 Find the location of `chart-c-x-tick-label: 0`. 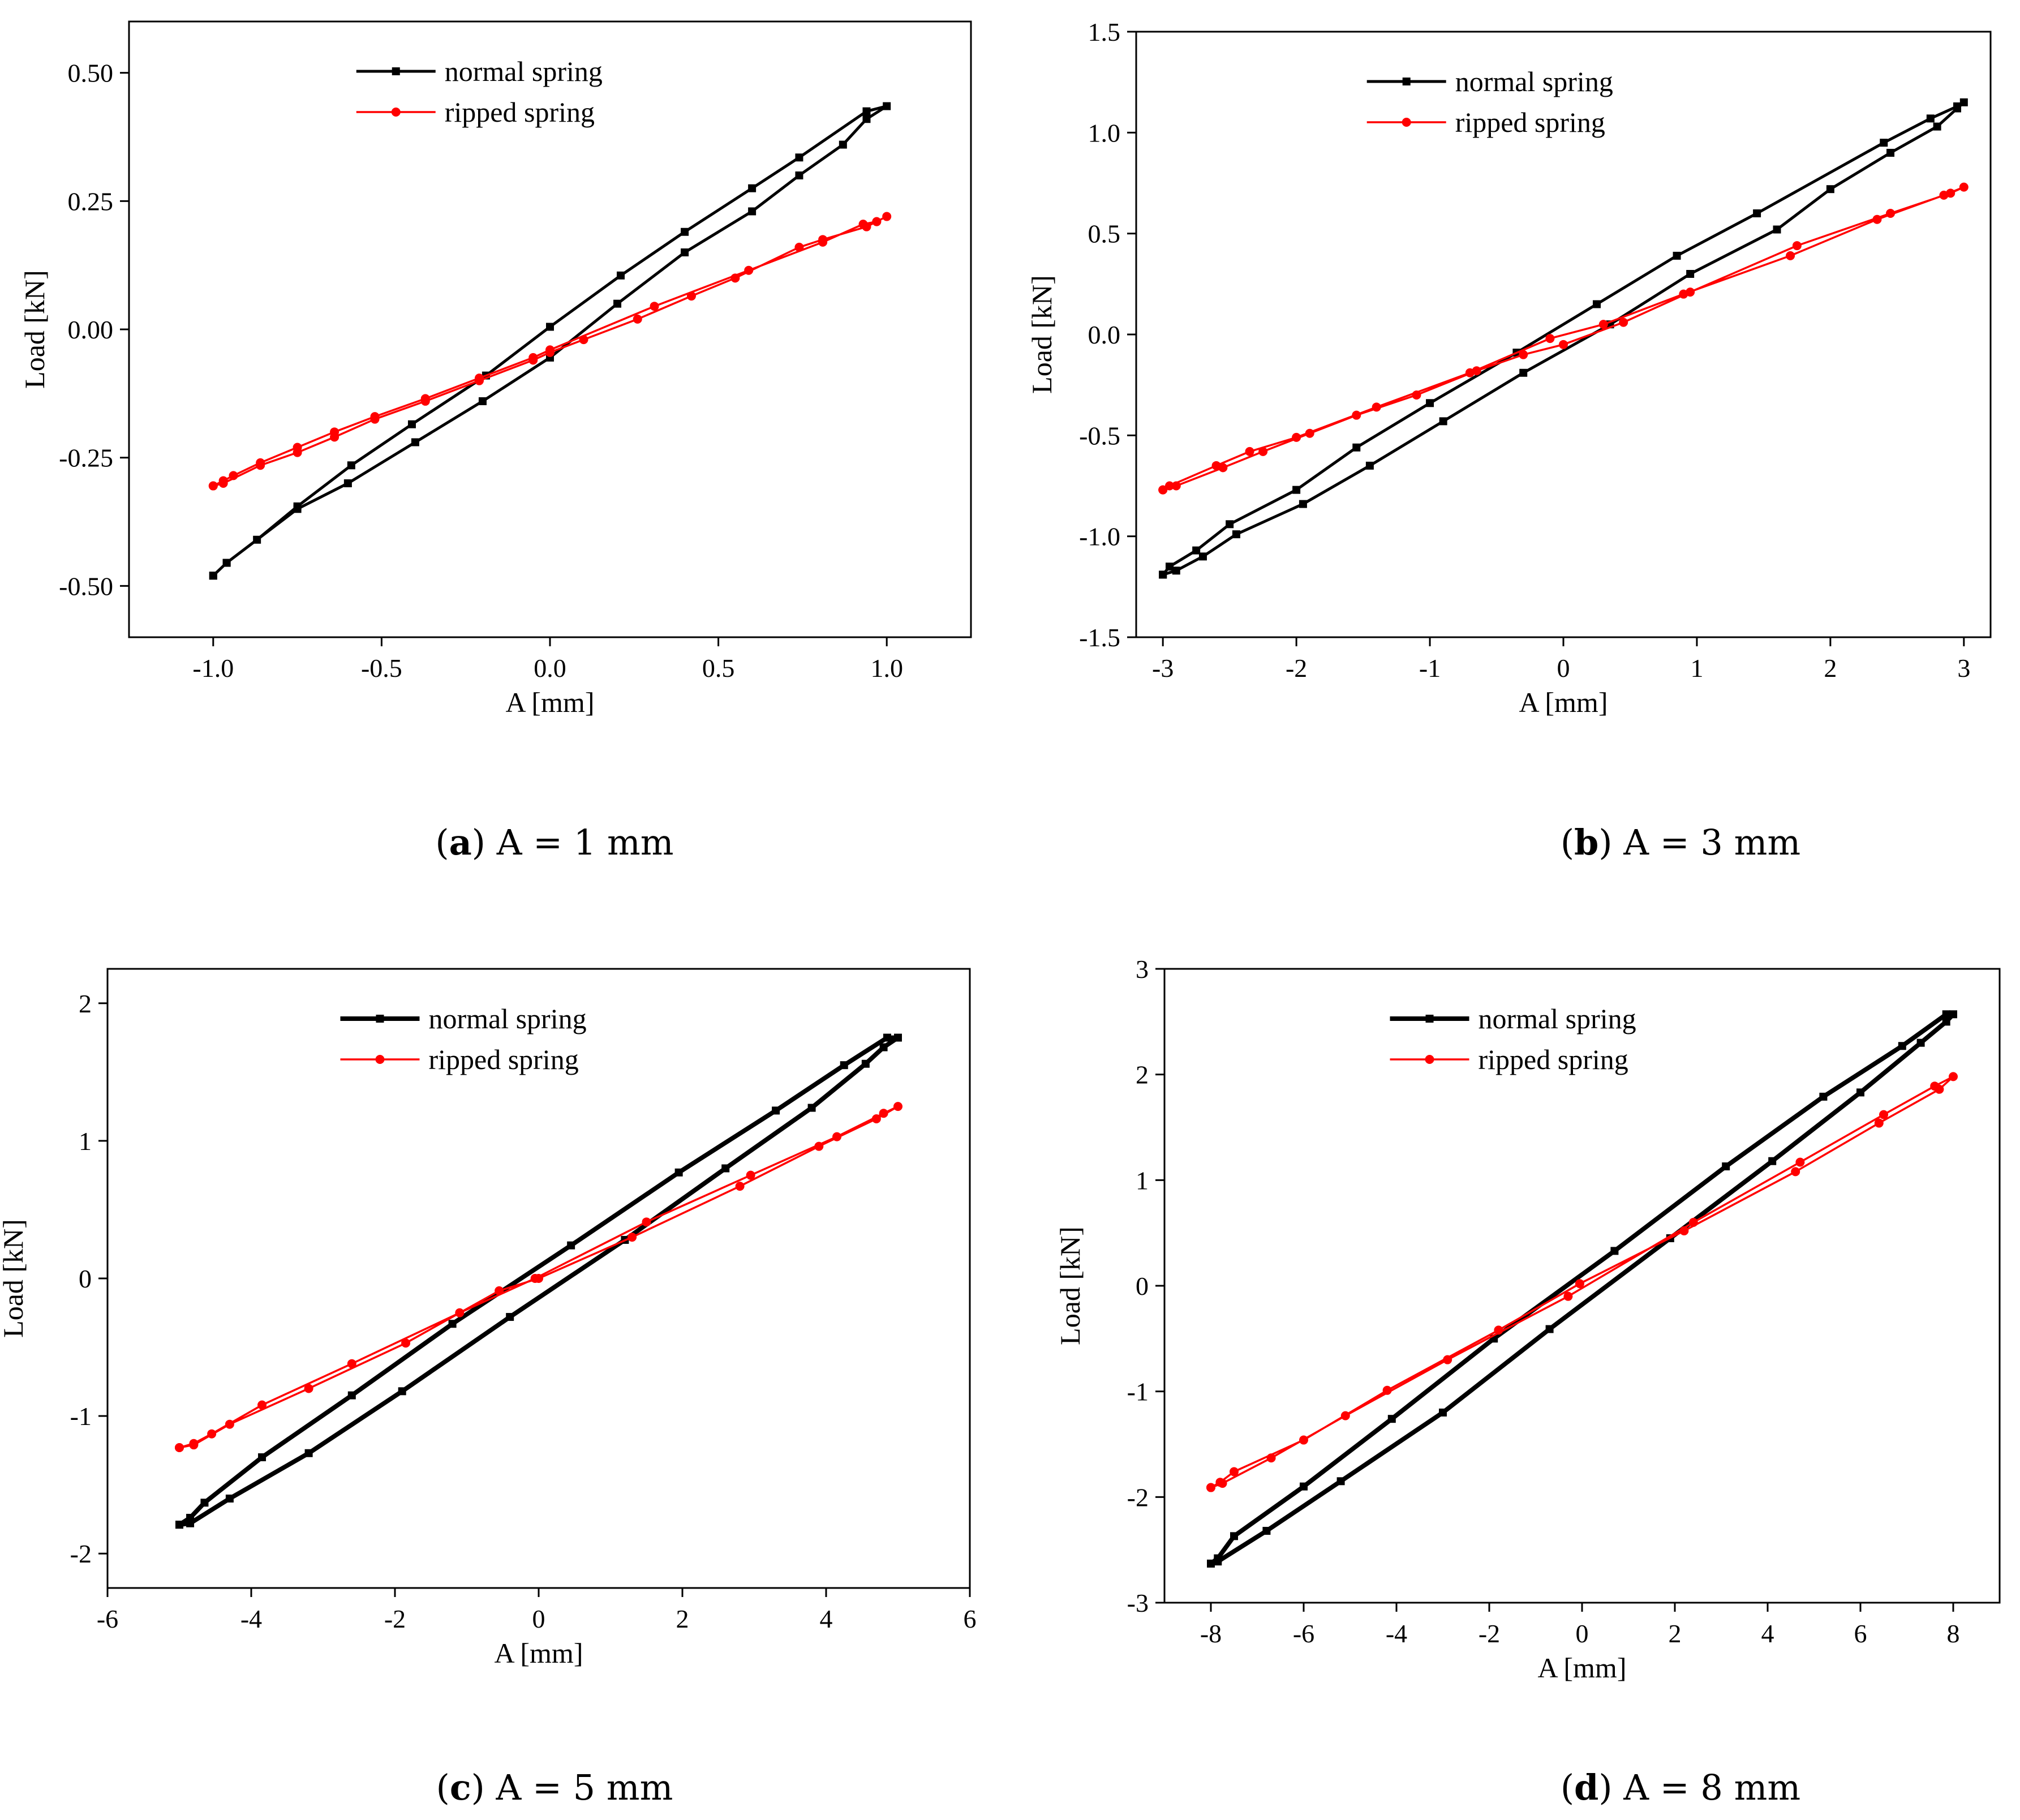

chart-c-x-tick-label: 0 is located at coordinates (538, 1618).